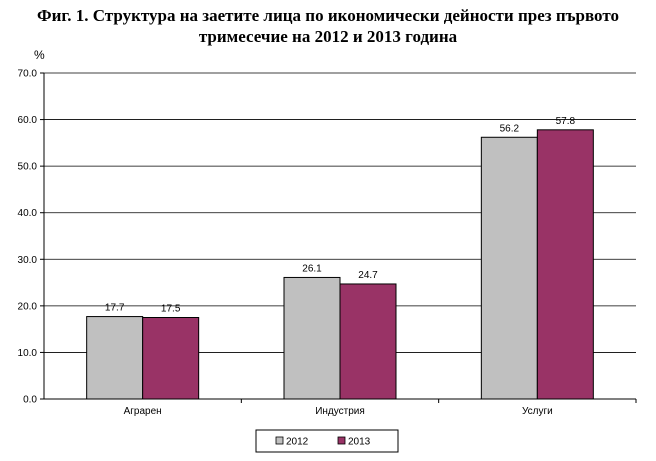 The width and height of the screenshot is (656, 461). I want to click on data-label: 17.5, so click(171, 309).